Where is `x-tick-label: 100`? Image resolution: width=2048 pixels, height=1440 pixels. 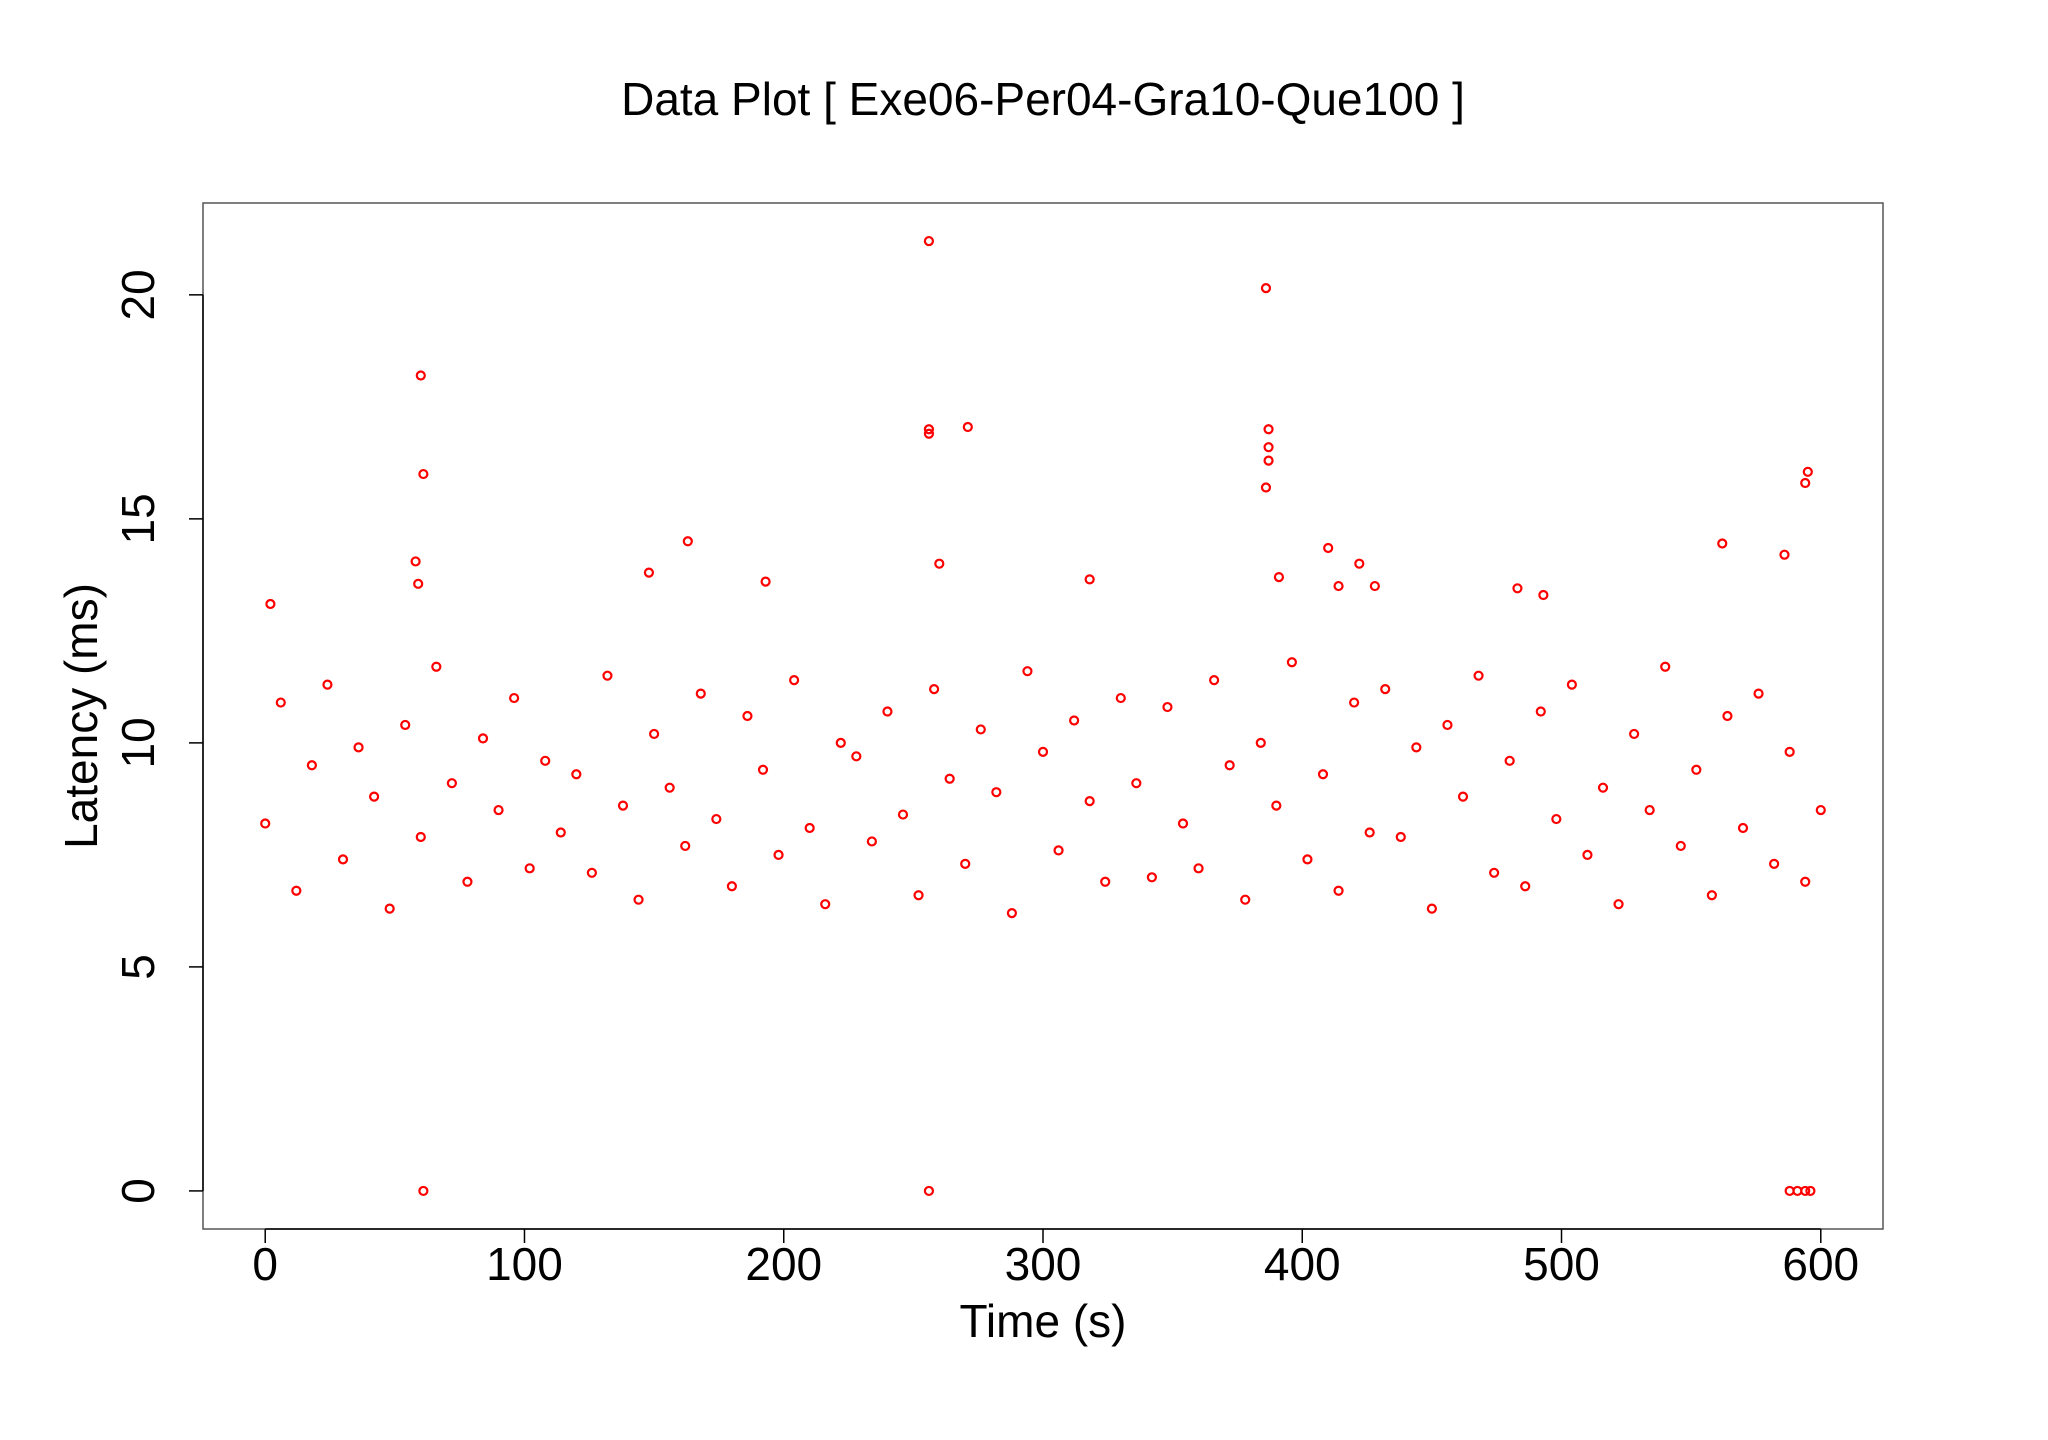 x-tick-label: 100 is located at coordinates (524, 1264).